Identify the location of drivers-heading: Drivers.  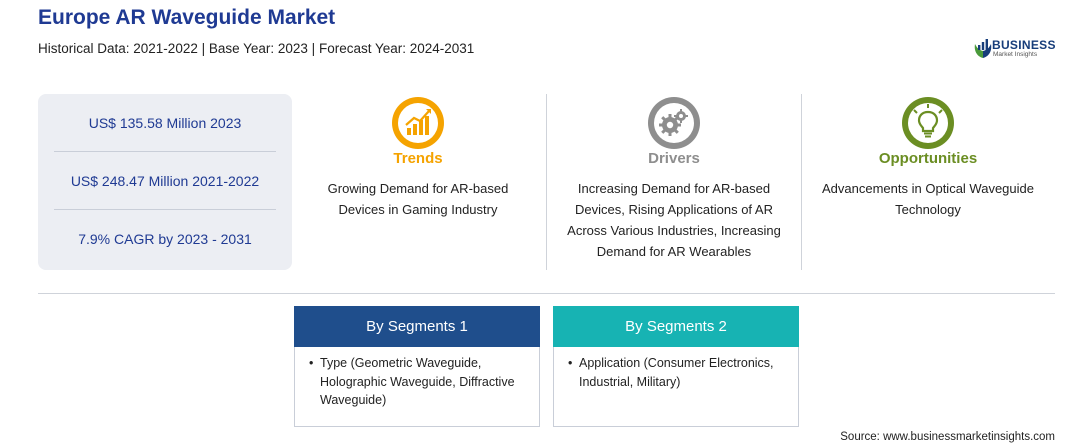
(674, 158).